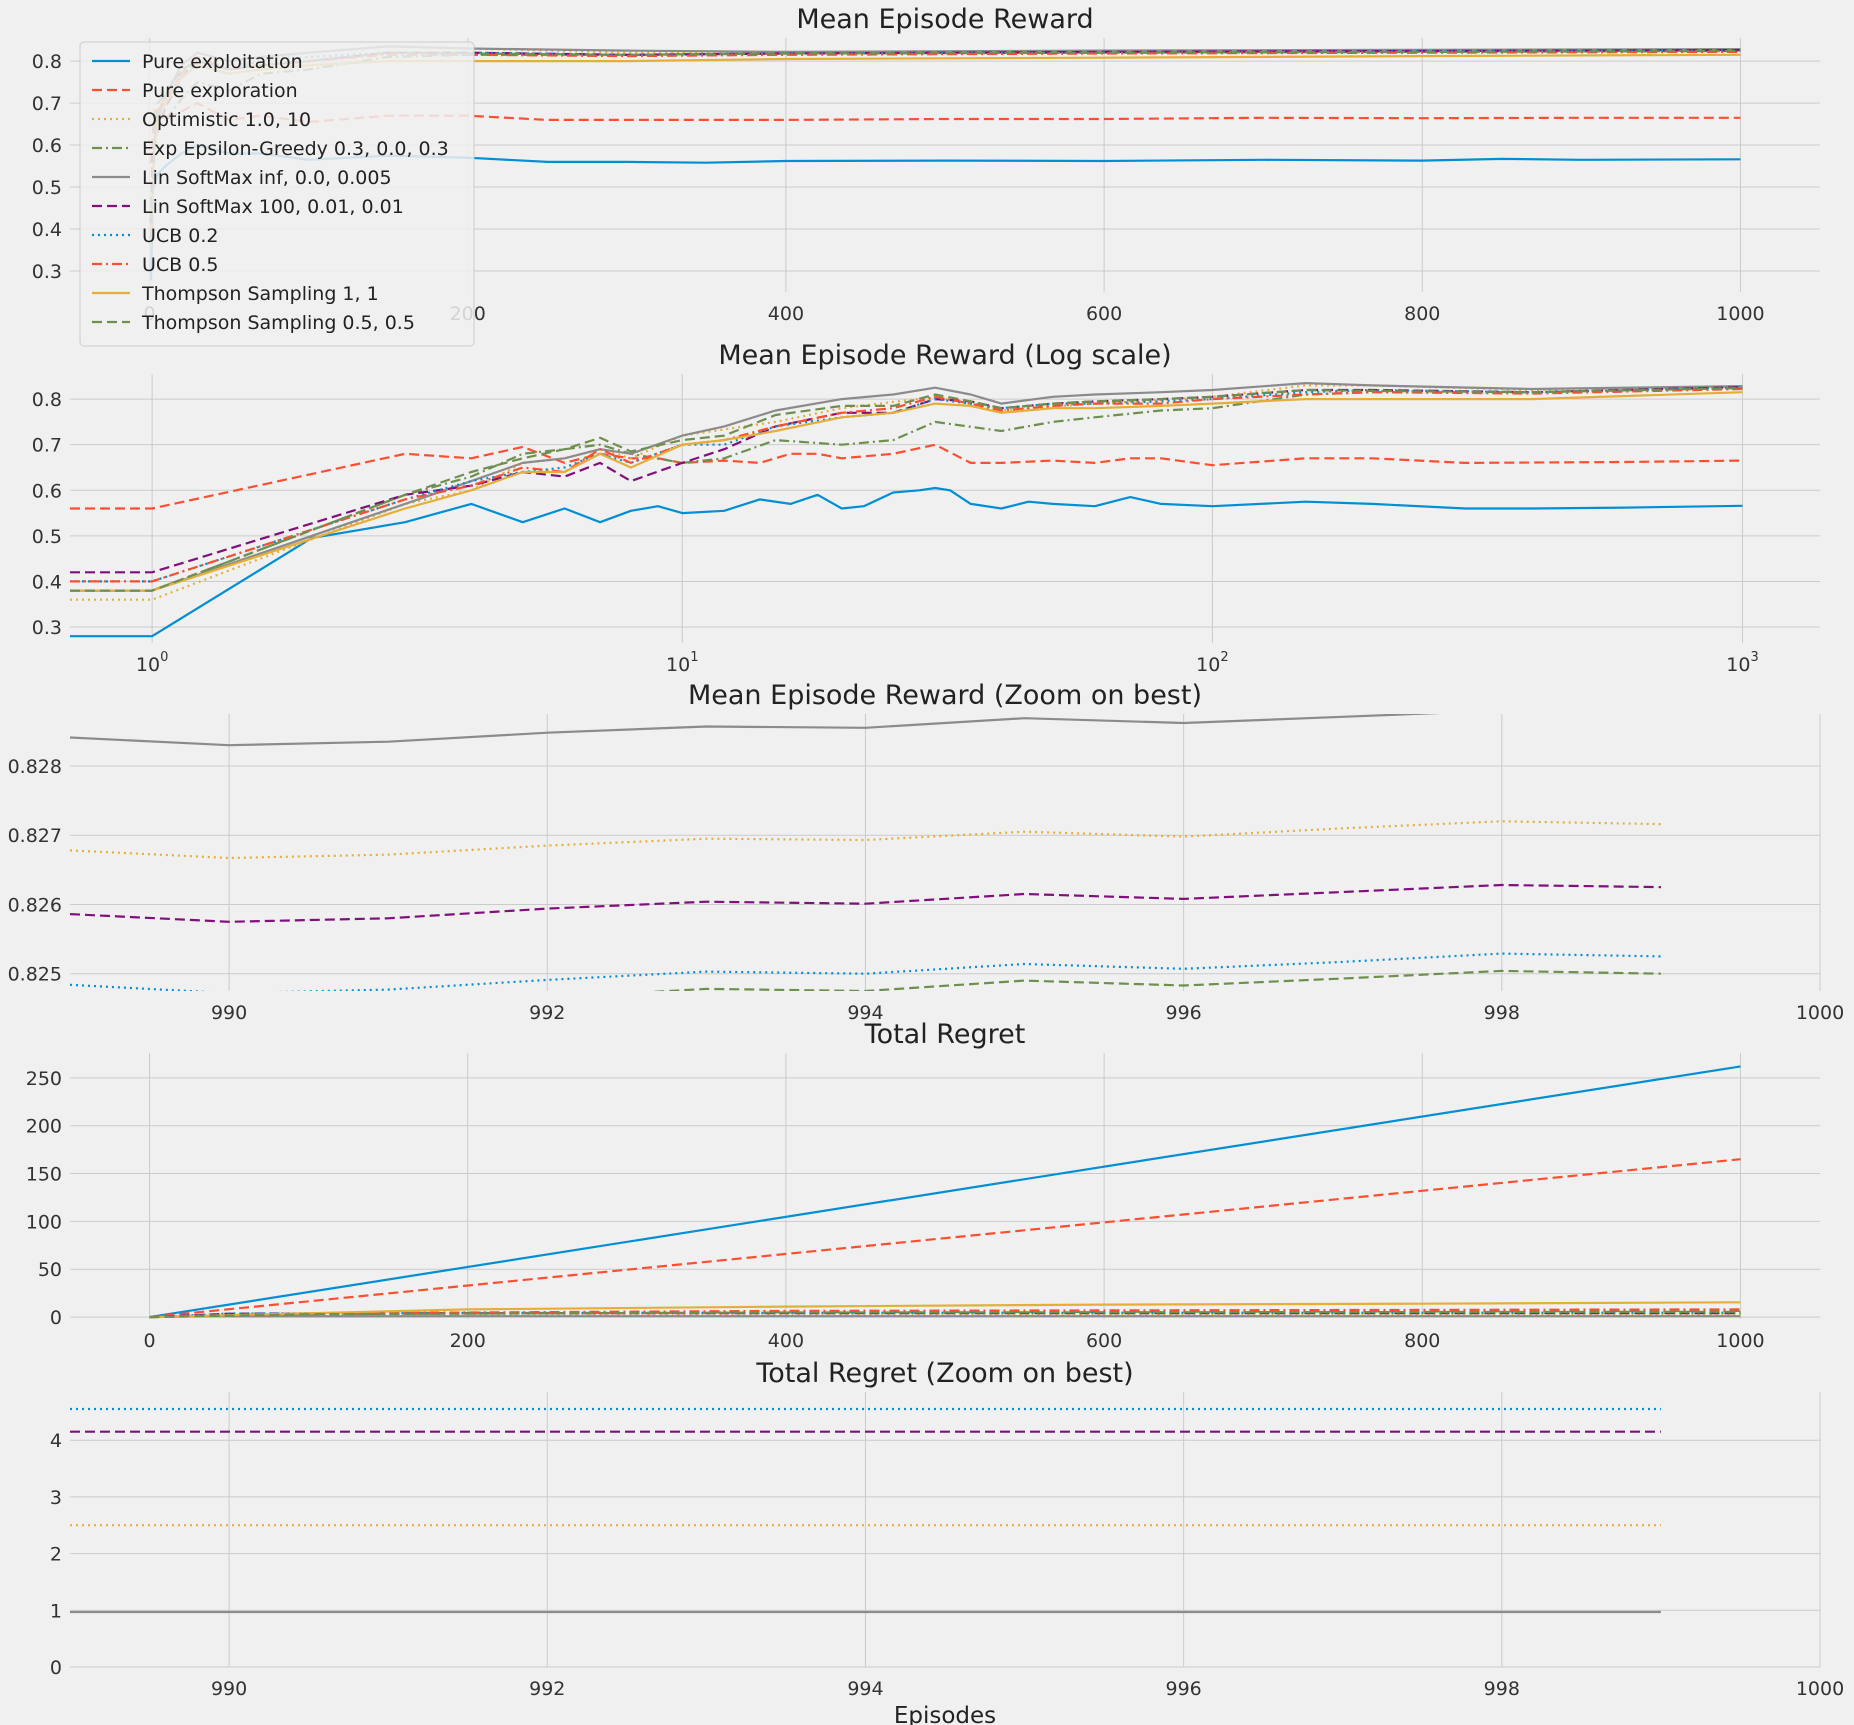  I want to click on chart-title: Mean Episode Reward, so click(944, 19).